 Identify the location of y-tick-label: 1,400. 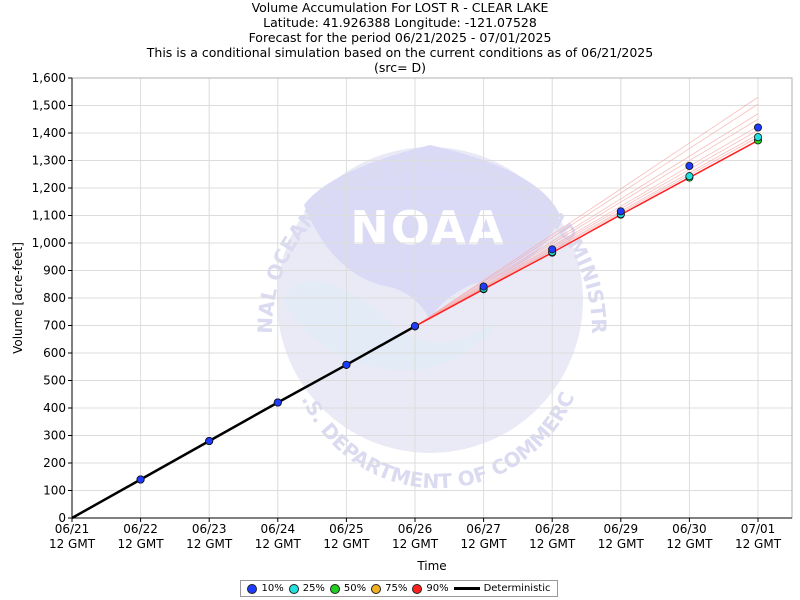
(49, 133).